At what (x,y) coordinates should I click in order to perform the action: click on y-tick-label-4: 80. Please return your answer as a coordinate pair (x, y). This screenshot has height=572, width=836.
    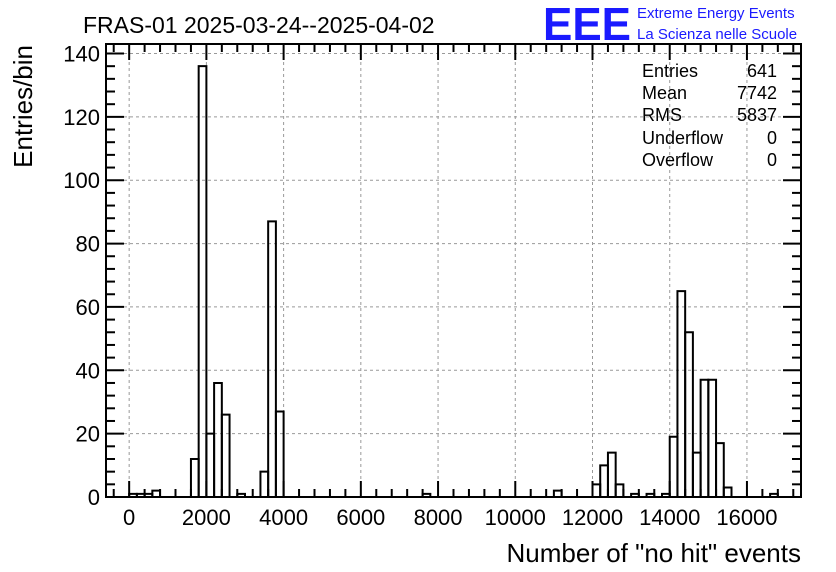
    Looking at the image, I should click on (88, 244).